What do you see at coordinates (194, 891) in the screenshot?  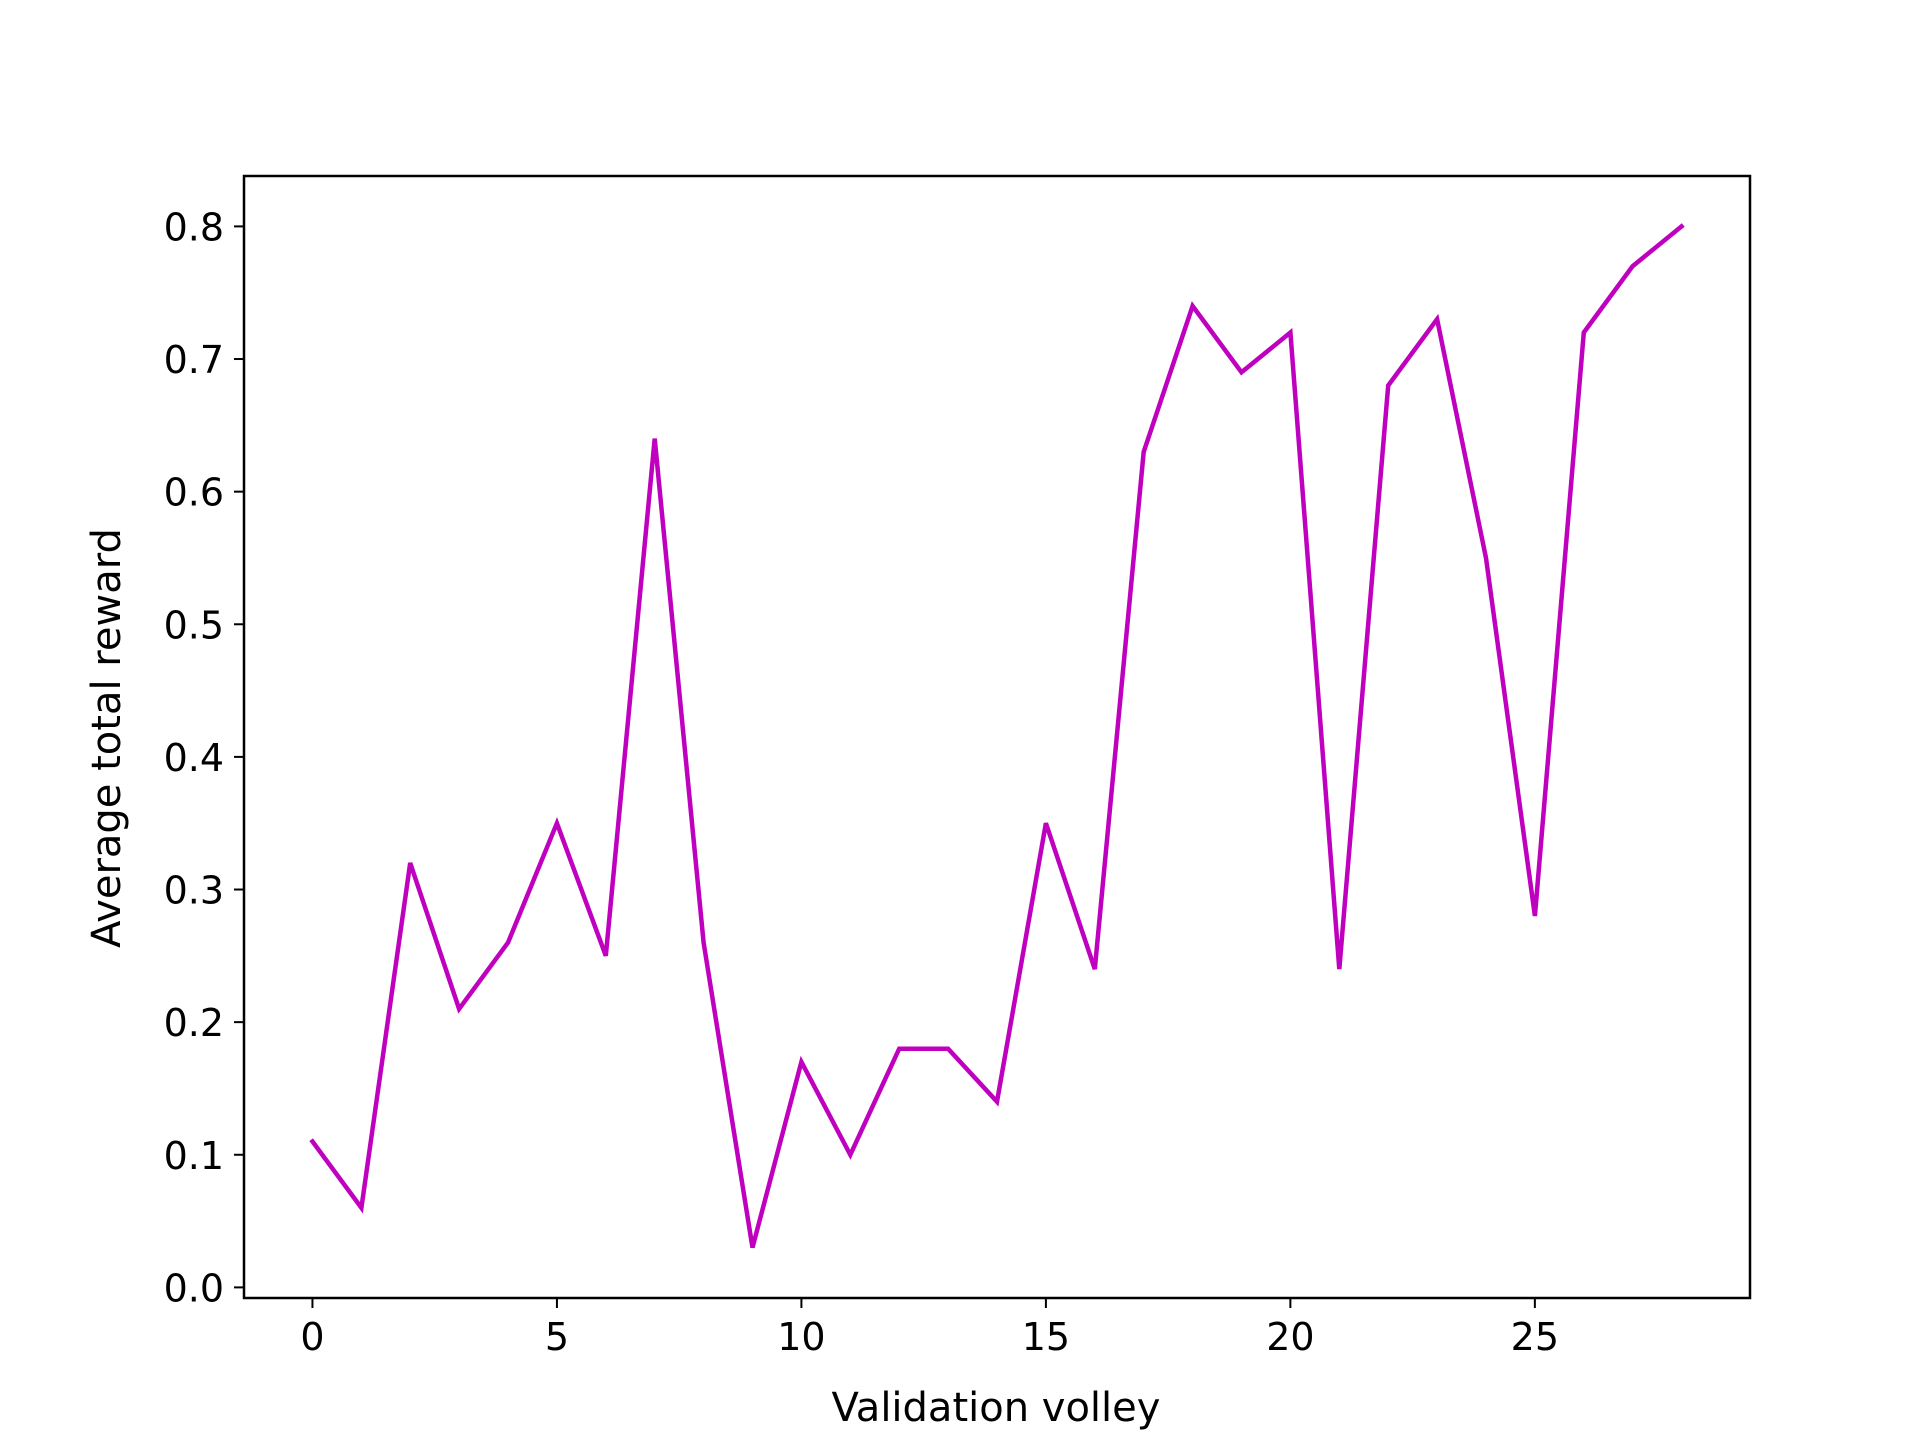 I see `y-tick-label: 0.3` at bounding box center [194, 891].